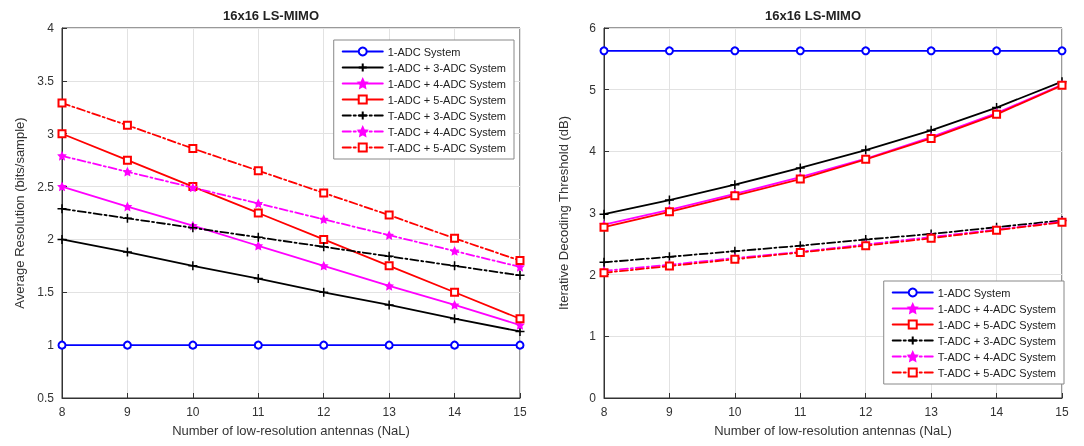 The width and height of the screenshot is (1084, 446). What do you see at coordinates (20, 213) in the screenshot?
I see `y-axis-title: Average Resolution (bits/sample)` at bounding box center [20, 213].